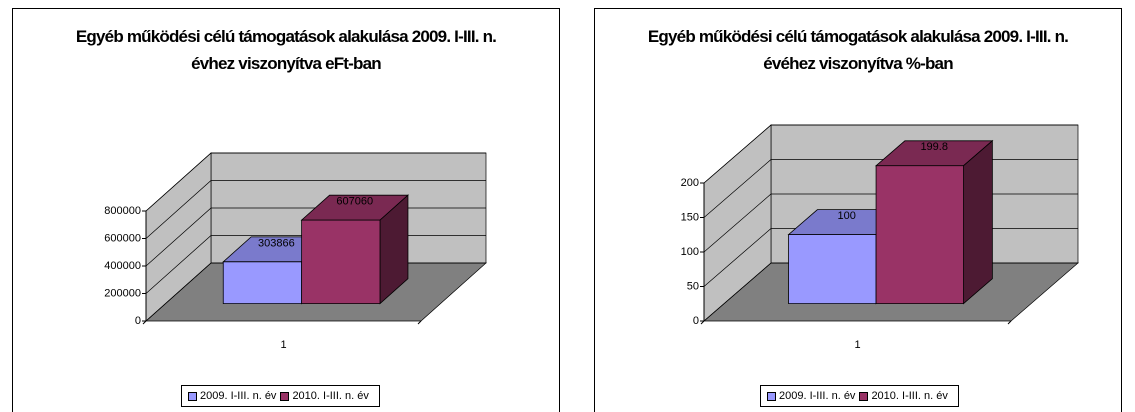  What do you see at coordinates (693, 286) in the screenshot?
I see `y-tick-label: 50` at bounding box center [693, 286].